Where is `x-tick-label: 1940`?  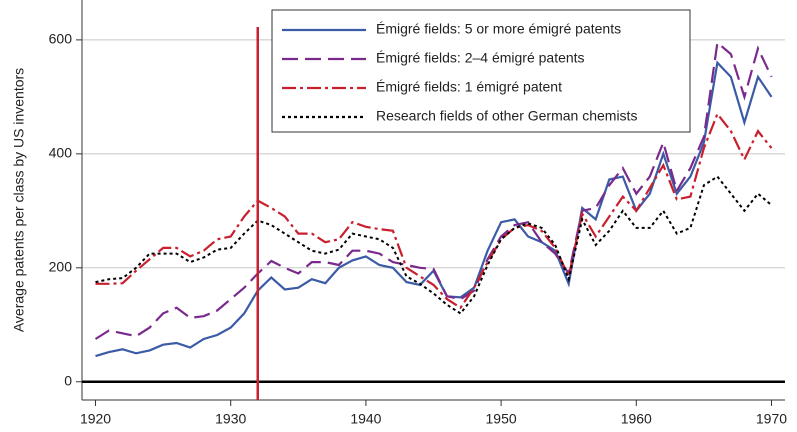
x-tick-label: 1940 is located at coordinates (365, 419).